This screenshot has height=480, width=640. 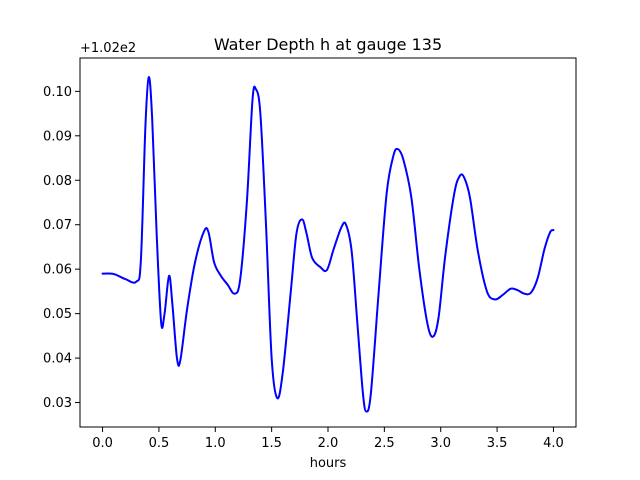 I want to click on y-tick-label: 0.09, so click(x=57, y=136).